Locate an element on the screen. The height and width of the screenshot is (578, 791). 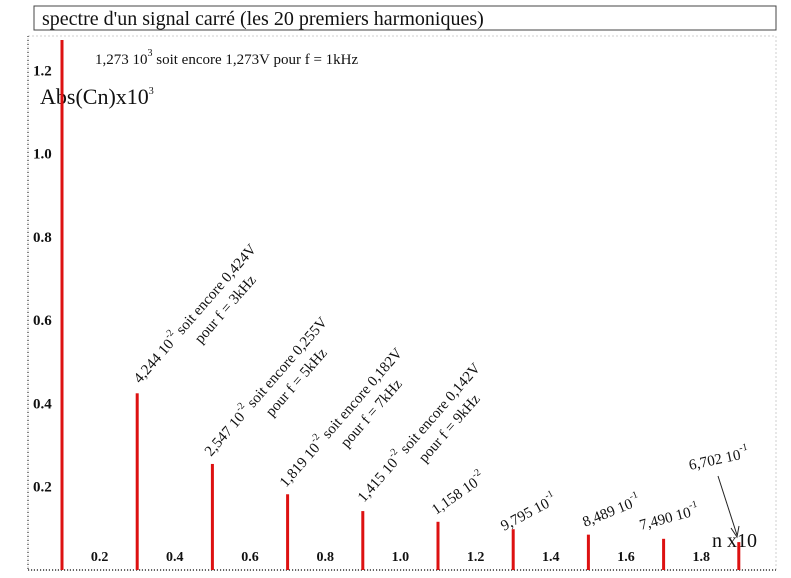
x-tick-label: 1.4 is located at coordinates (551, 557).